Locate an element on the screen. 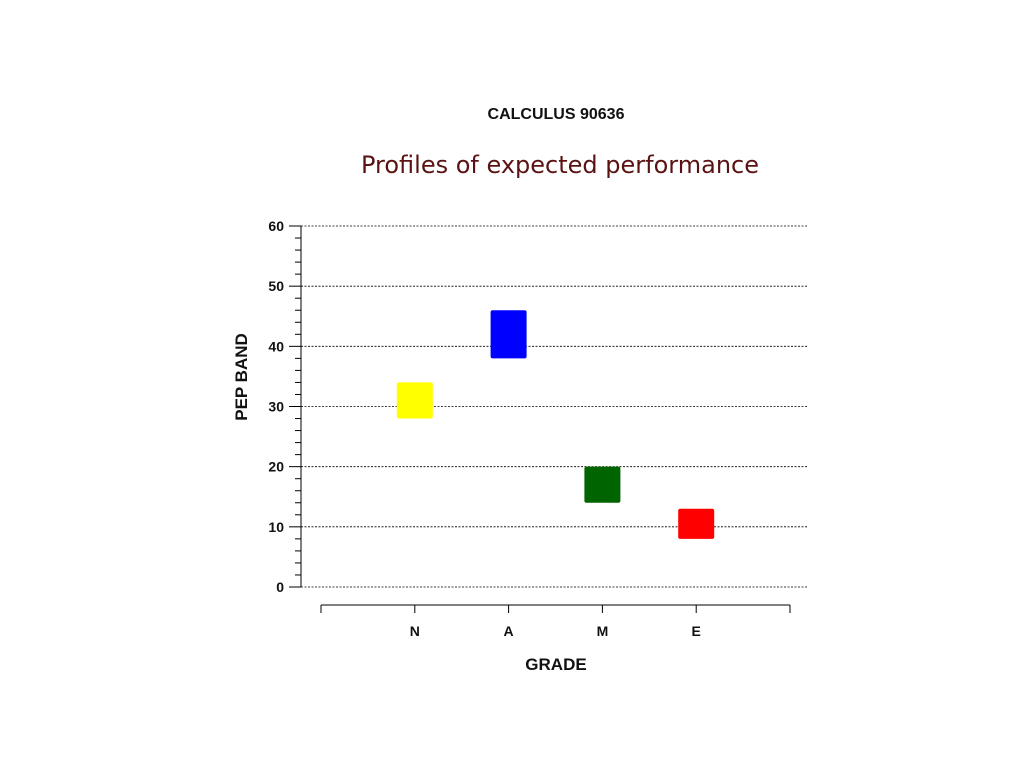 The height and width of the screenshot is (768, 1024). x-tick-label: E is located at coordinates (696, 631).